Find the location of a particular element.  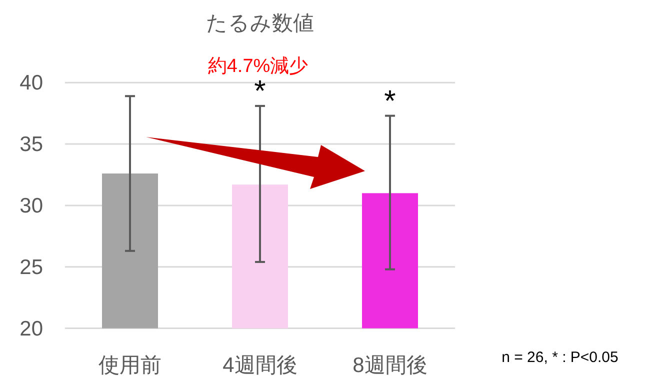

x-tick-label: 8週間後 is located at coordinates (390, 365).